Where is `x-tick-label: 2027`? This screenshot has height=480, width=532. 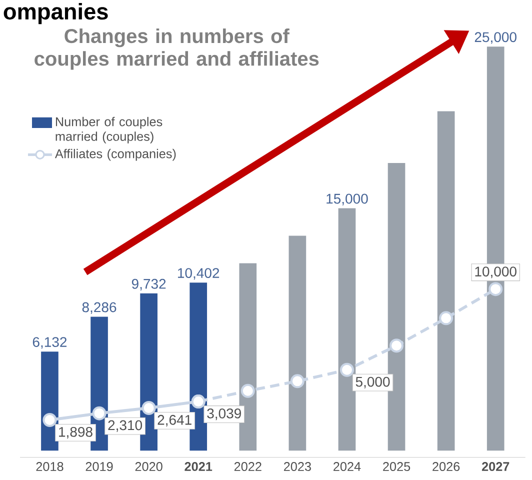 x-tick-label: 2027 is located at coordinates (496, 467).